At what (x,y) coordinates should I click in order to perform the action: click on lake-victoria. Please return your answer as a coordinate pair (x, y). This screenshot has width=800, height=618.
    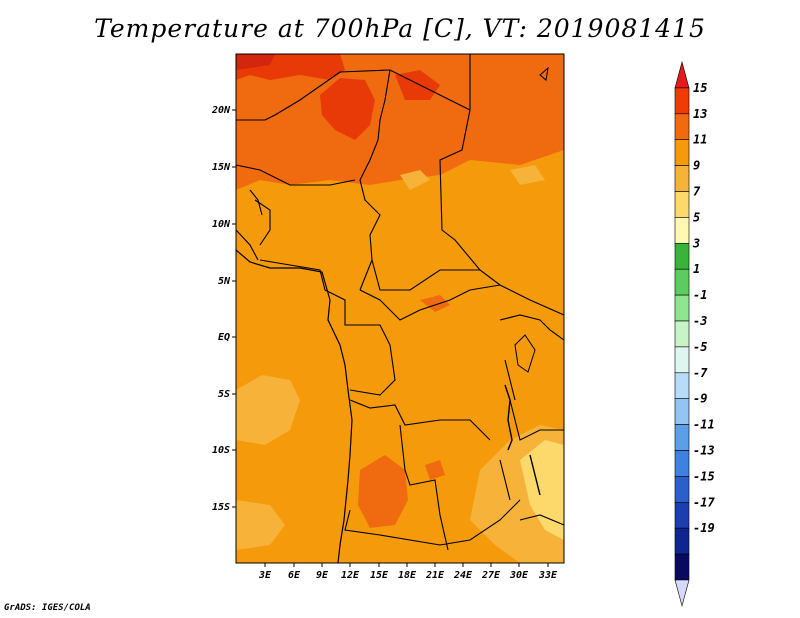
    Looking at the image, I should click on (525, 353).